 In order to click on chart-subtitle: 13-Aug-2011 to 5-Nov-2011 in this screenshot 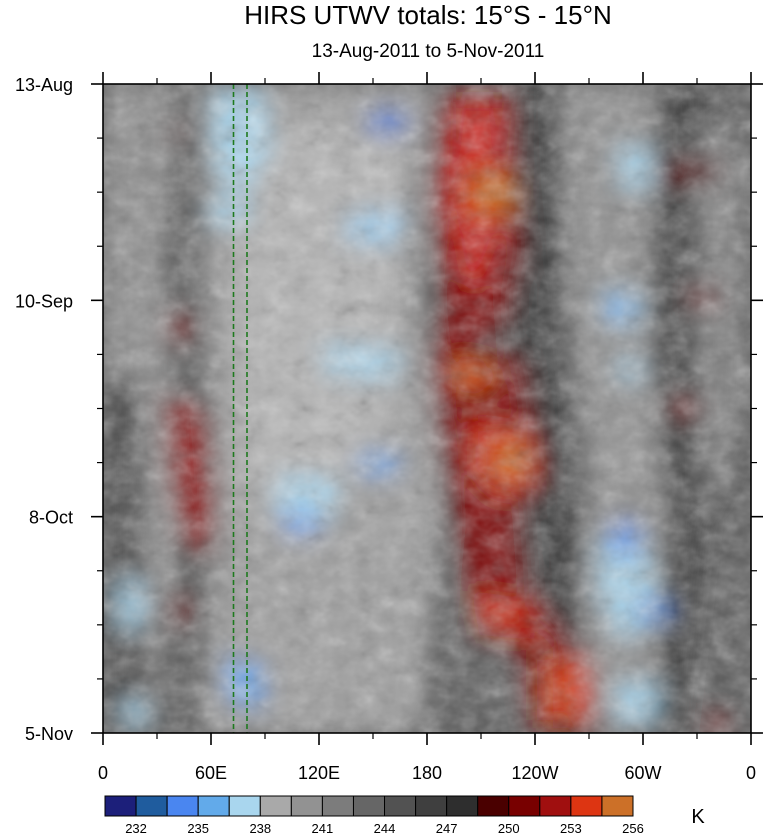, I will do `click(428, 51)`.